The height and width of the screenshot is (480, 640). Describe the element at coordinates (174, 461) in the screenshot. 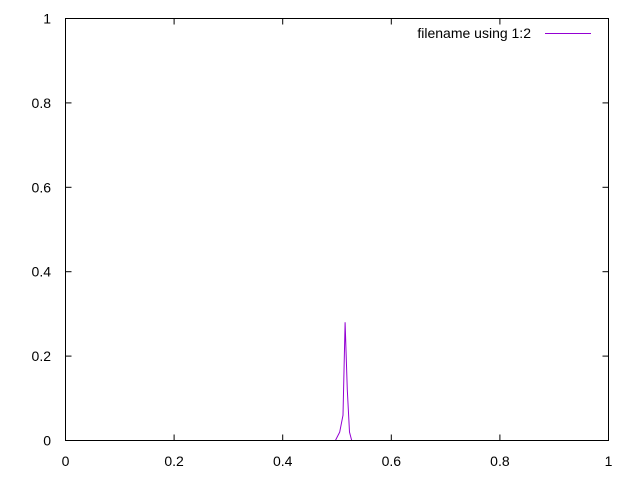

I see `x-tick-label: 0.2` at that location.